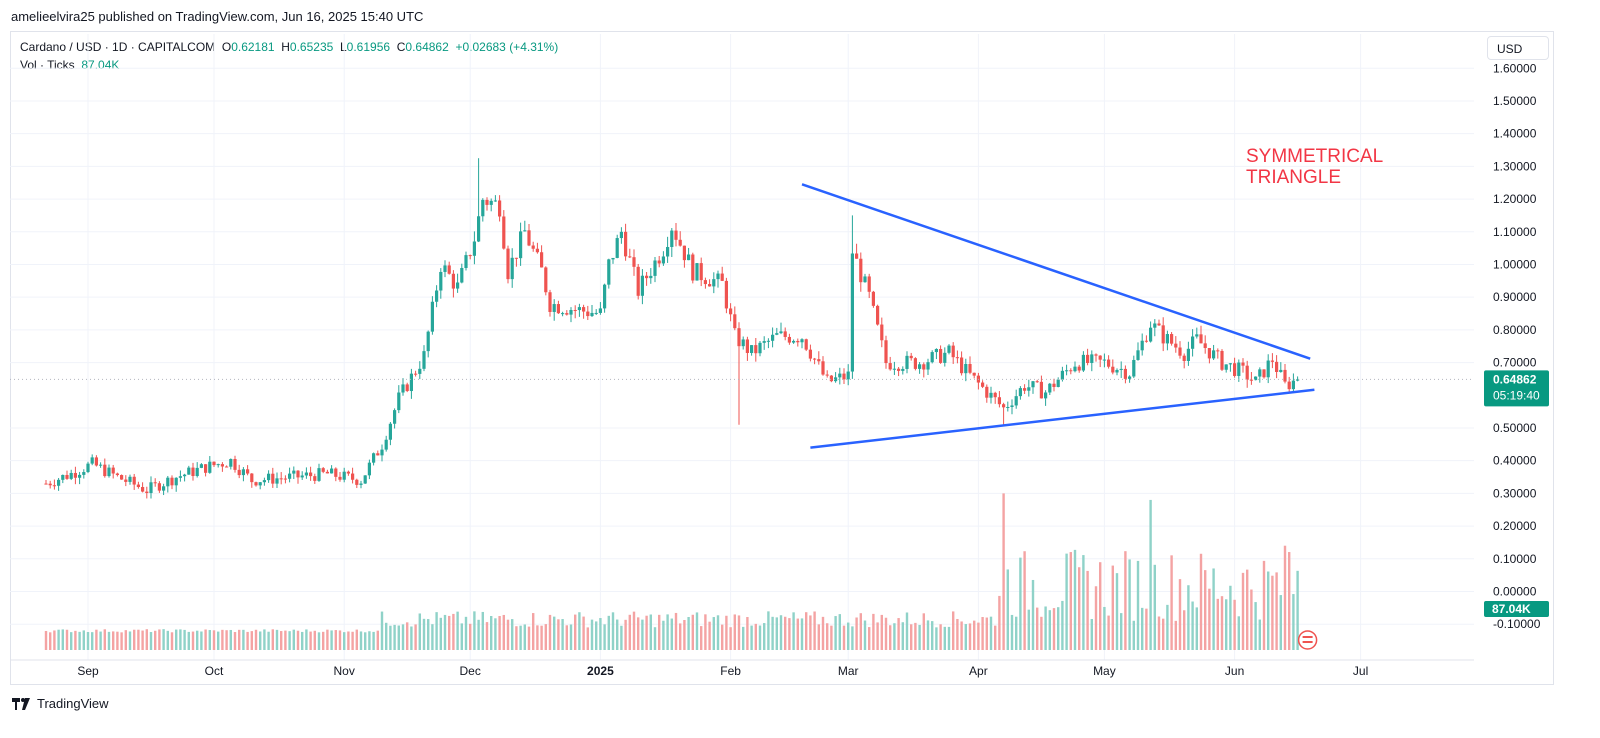 The width and height of the screenshot is (1600, 738). Describe the element at coordinates (1518, 48) in the screenshot. I see `currency-button: USD` at that location.